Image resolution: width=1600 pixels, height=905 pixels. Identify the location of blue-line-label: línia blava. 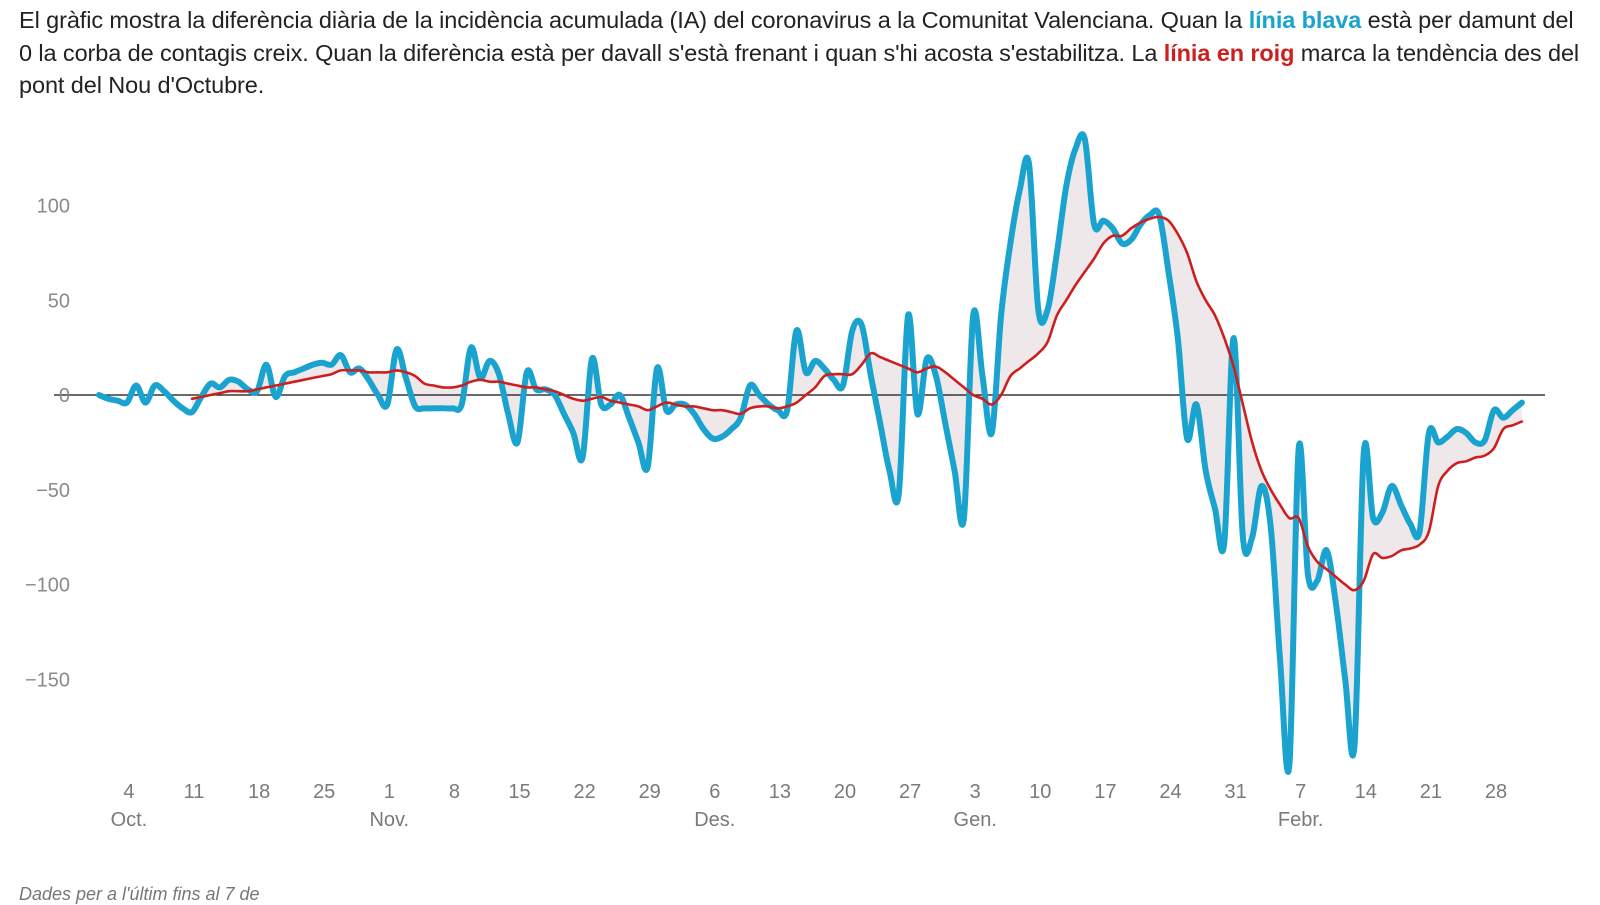
(1305, 20).